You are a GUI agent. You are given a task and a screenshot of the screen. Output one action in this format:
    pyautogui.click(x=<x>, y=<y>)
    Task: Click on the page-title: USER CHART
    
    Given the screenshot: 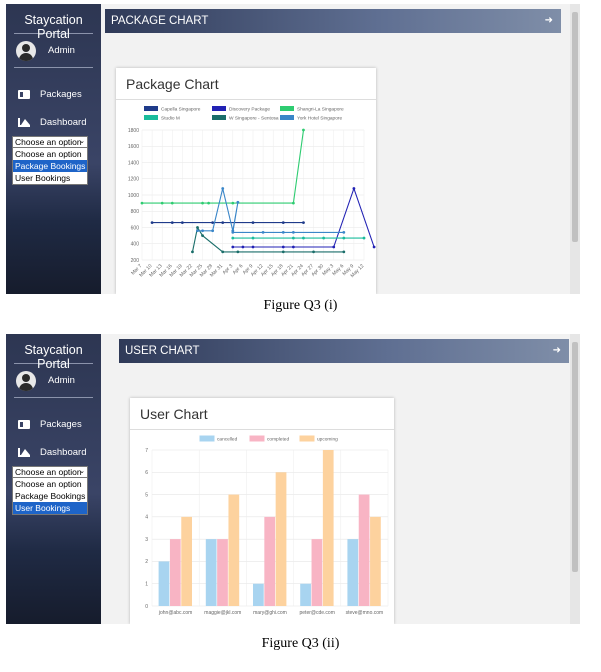 What is the action you would take?
    pyautogui.click(x=162, y=351)
    